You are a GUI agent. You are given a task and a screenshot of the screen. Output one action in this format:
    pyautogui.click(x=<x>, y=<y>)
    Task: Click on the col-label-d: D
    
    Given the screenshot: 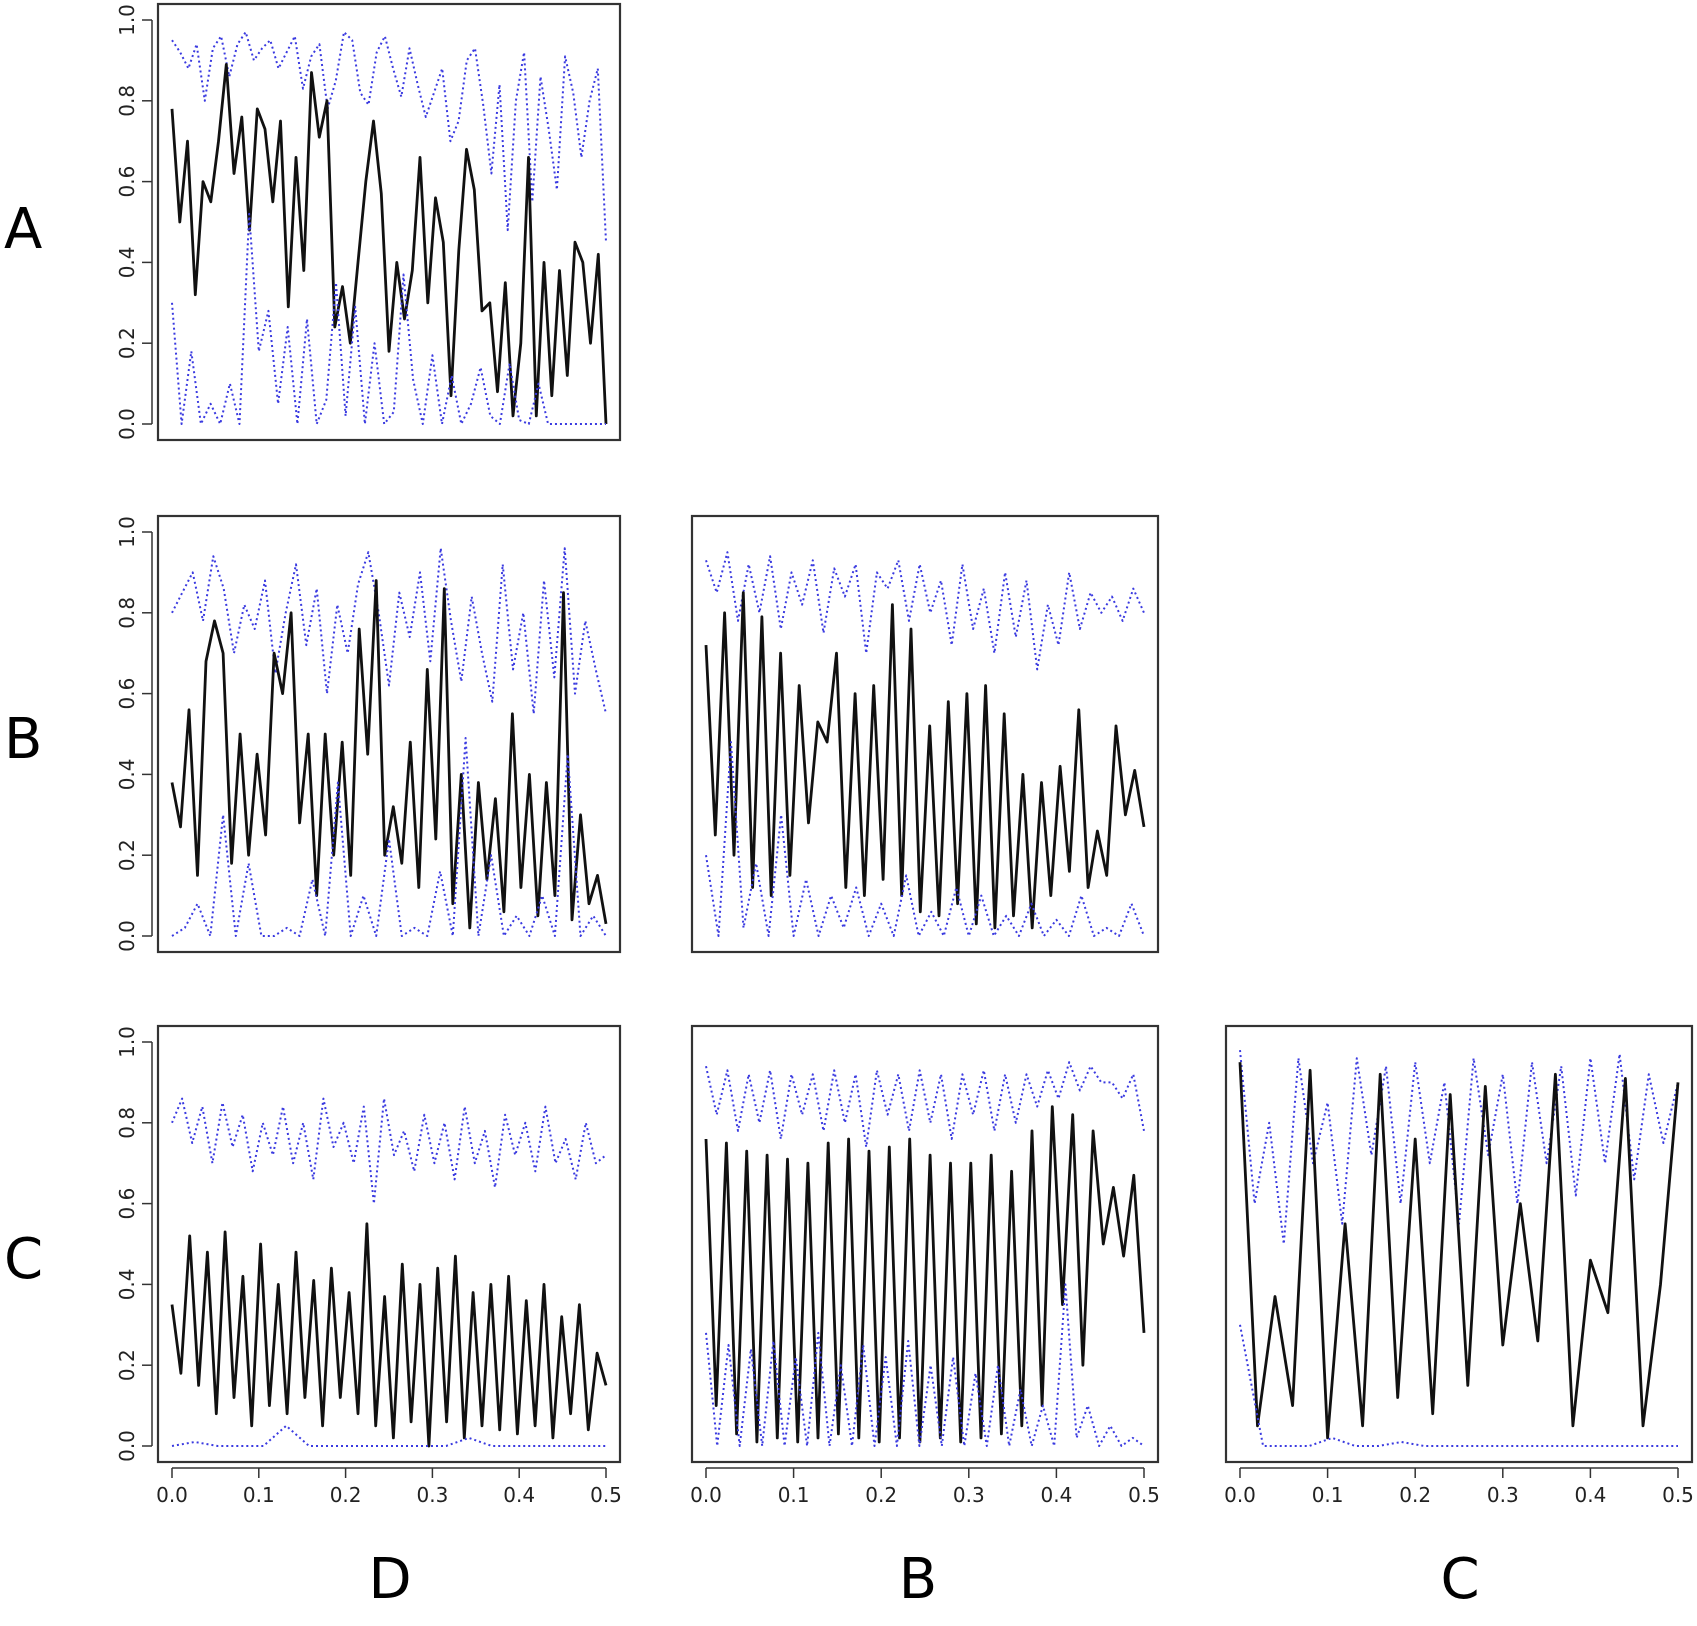 What is the action you would take?
    pyautogui.click(x=389, y=1579)
    